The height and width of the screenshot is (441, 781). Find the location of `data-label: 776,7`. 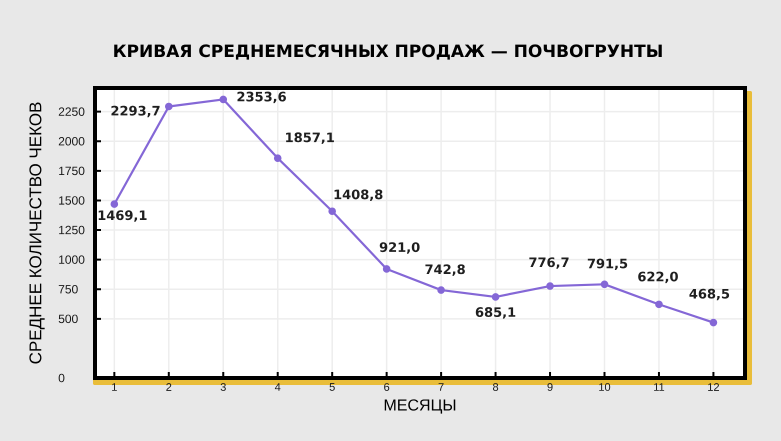

data-label: 776,7 is located at coordinates (549, 263).